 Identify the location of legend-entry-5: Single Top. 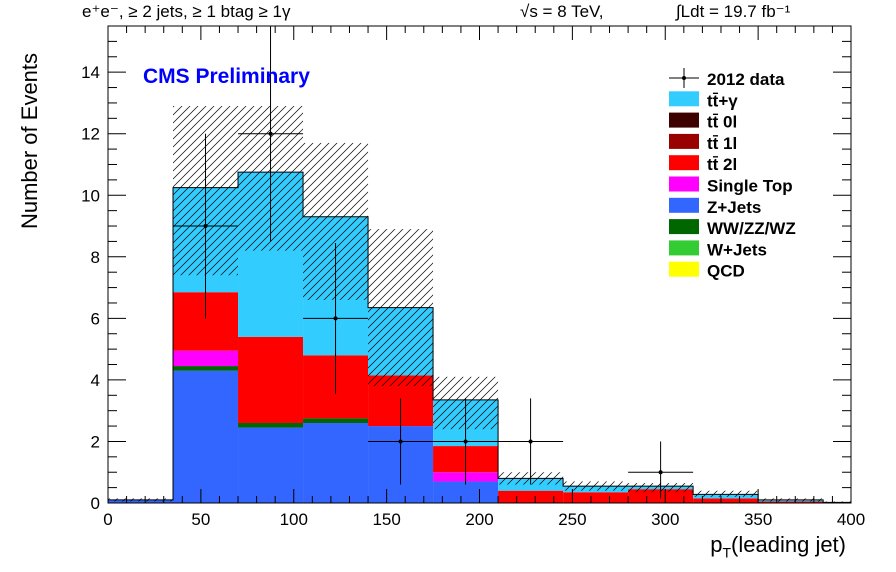
(731, 186).